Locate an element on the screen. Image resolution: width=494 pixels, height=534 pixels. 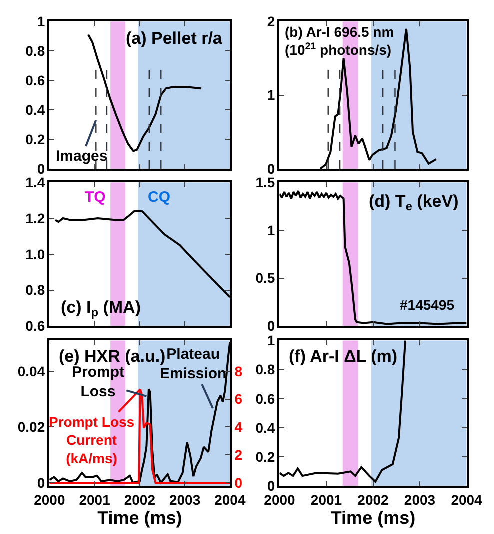
y-tick-label: 1.5 is located at coordinates (266, 182).